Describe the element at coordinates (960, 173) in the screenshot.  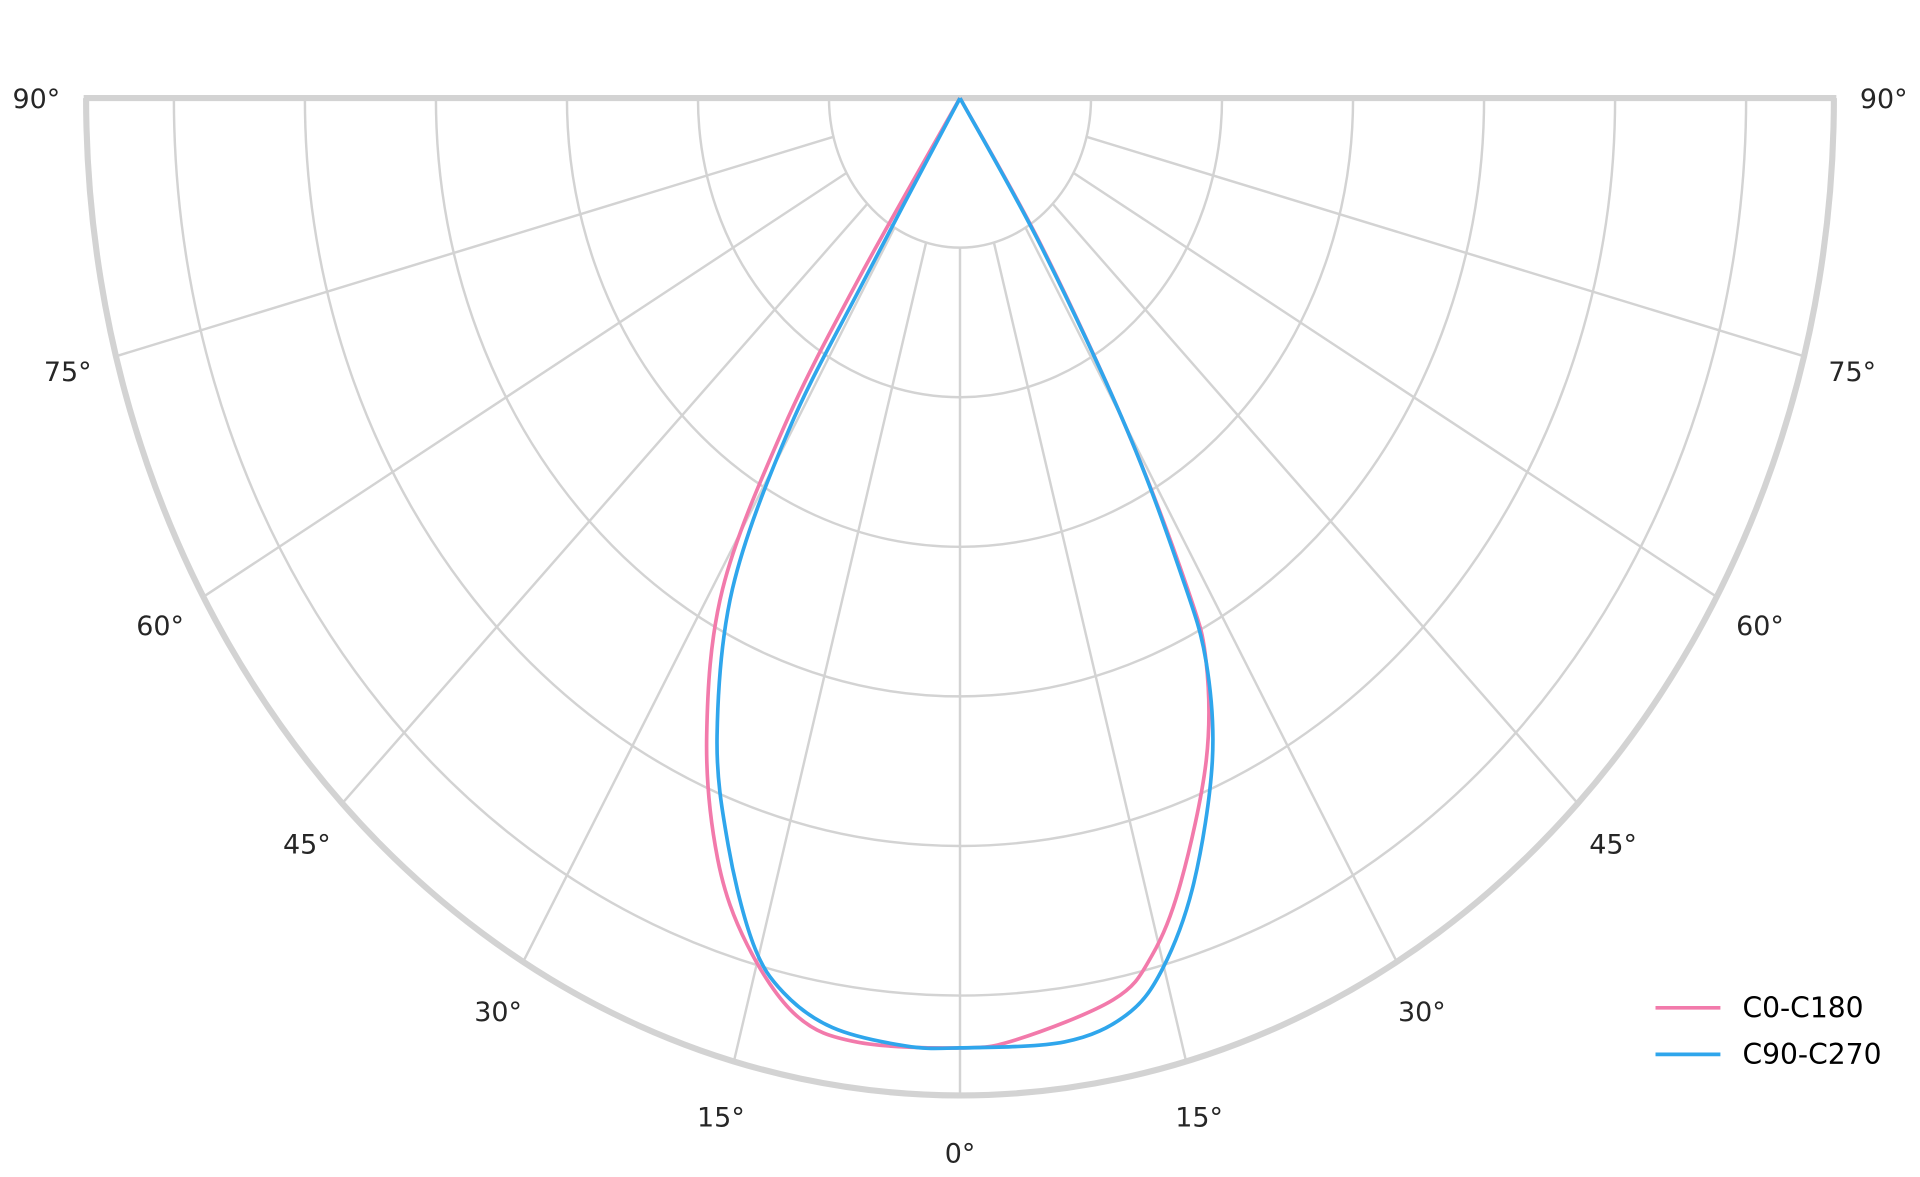
I see `grid-ring` at that location.